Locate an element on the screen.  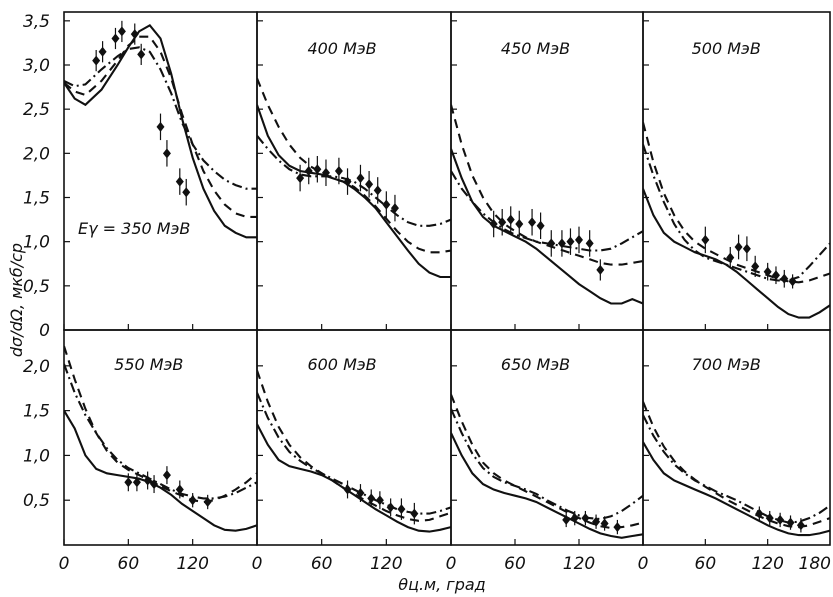
ytick-label-bottom-1: 1,0 is located at coordinates (36, 456).